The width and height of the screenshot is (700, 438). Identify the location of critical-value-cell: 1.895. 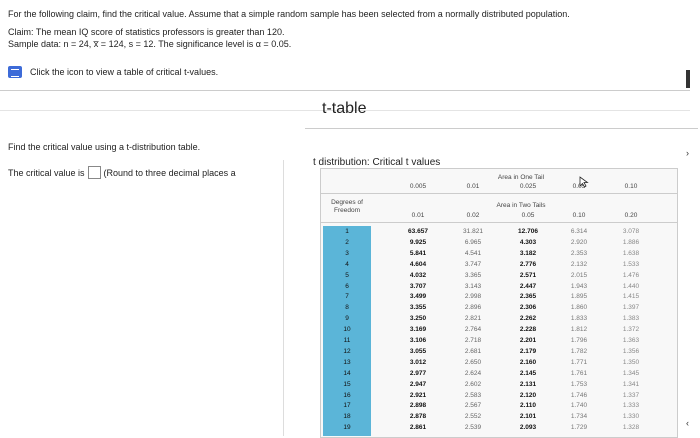
(579, 297).